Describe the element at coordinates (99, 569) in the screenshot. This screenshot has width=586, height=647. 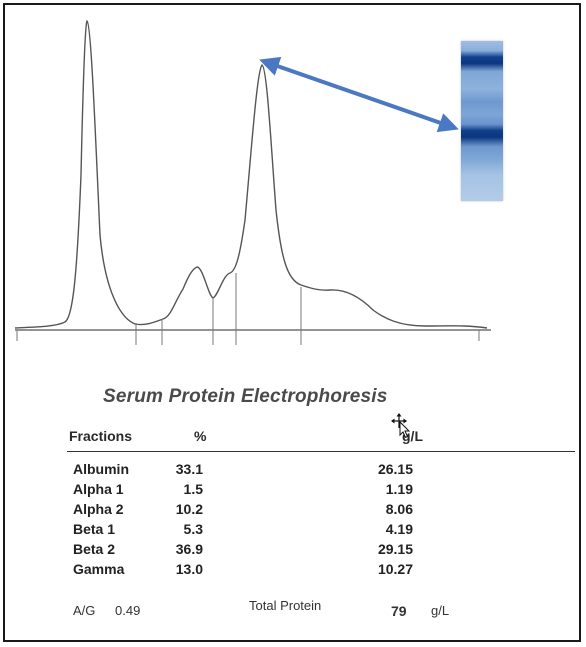
I see `row-label: Gamma` at that location.